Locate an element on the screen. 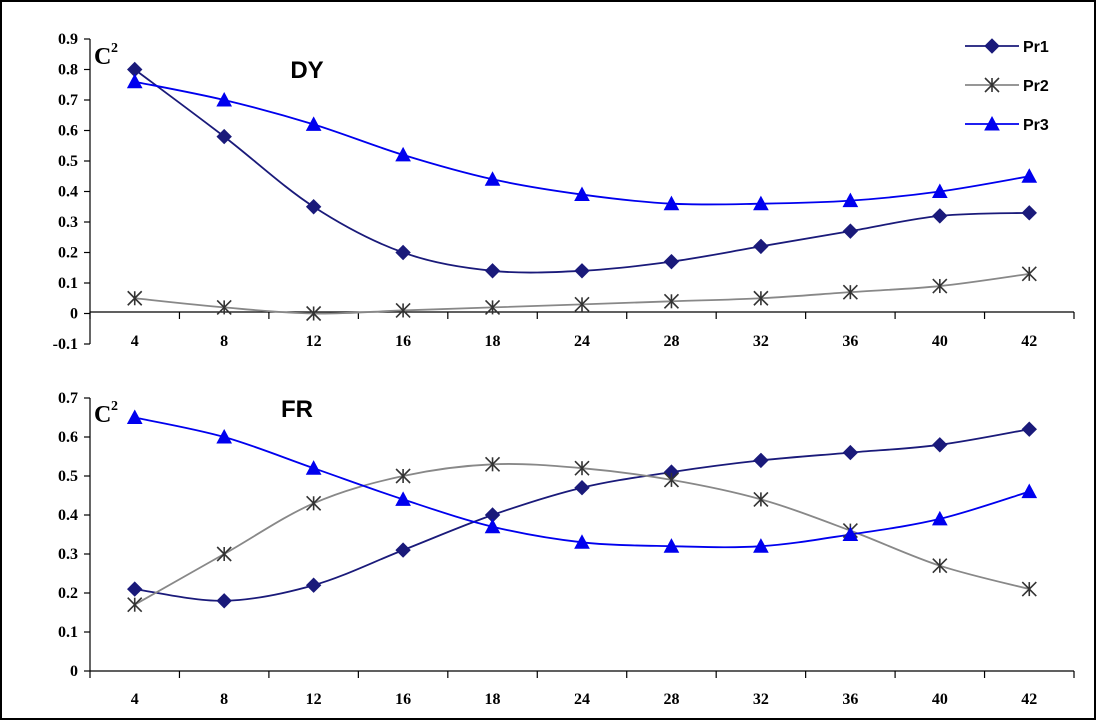 This screenshot has width=1096, height=720. y-tick-label: 0.3 is located at coordinates (68, 222).